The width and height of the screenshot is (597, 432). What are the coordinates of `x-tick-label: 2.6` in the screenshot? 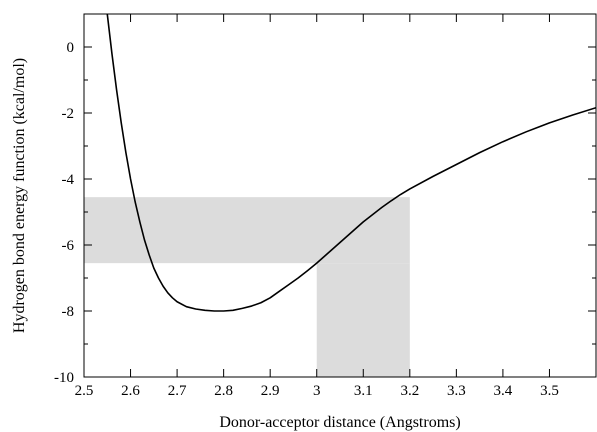 It's located at (130, 391).